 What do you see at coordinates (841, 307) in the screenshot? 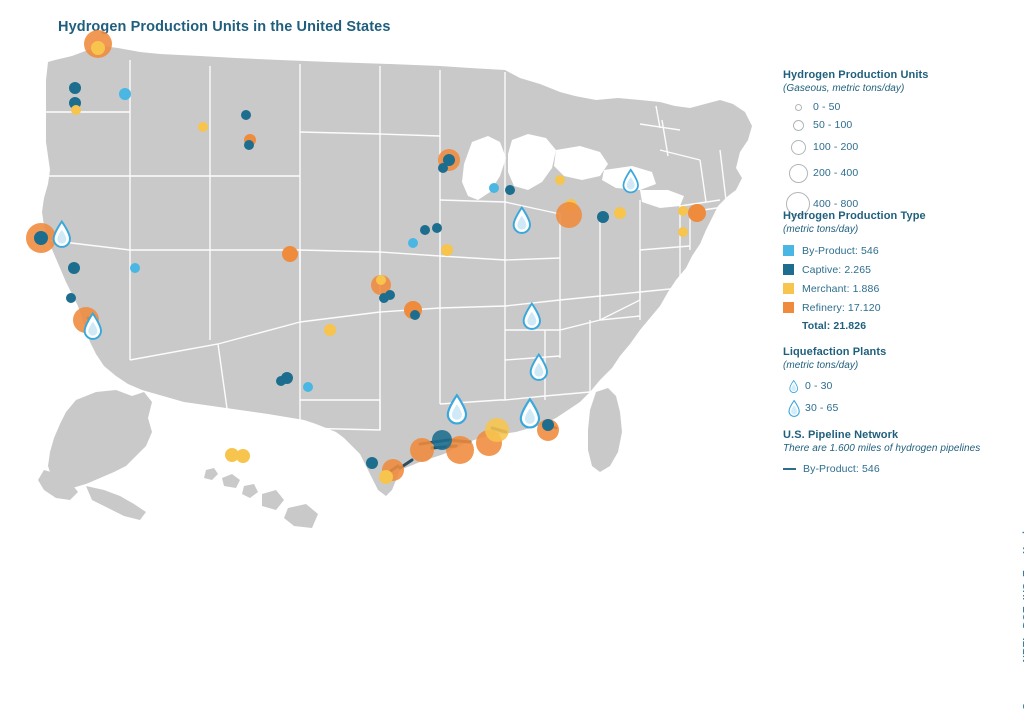
I see `legend-type-label: Refinery: 17.120` at bounding box center [841, 307].